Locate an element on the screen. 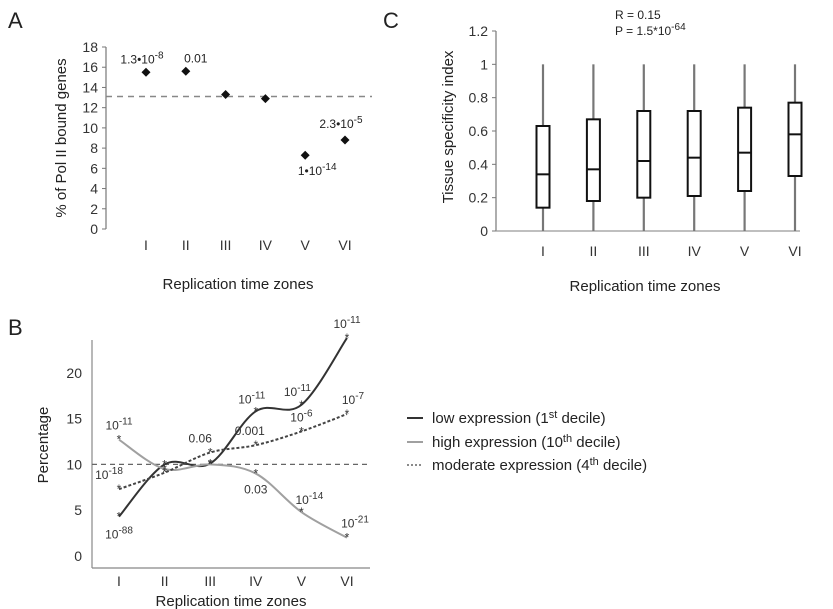 The image size is (833, 609). p-value-annotation: 10-18 is located at coordinates (109, 474).